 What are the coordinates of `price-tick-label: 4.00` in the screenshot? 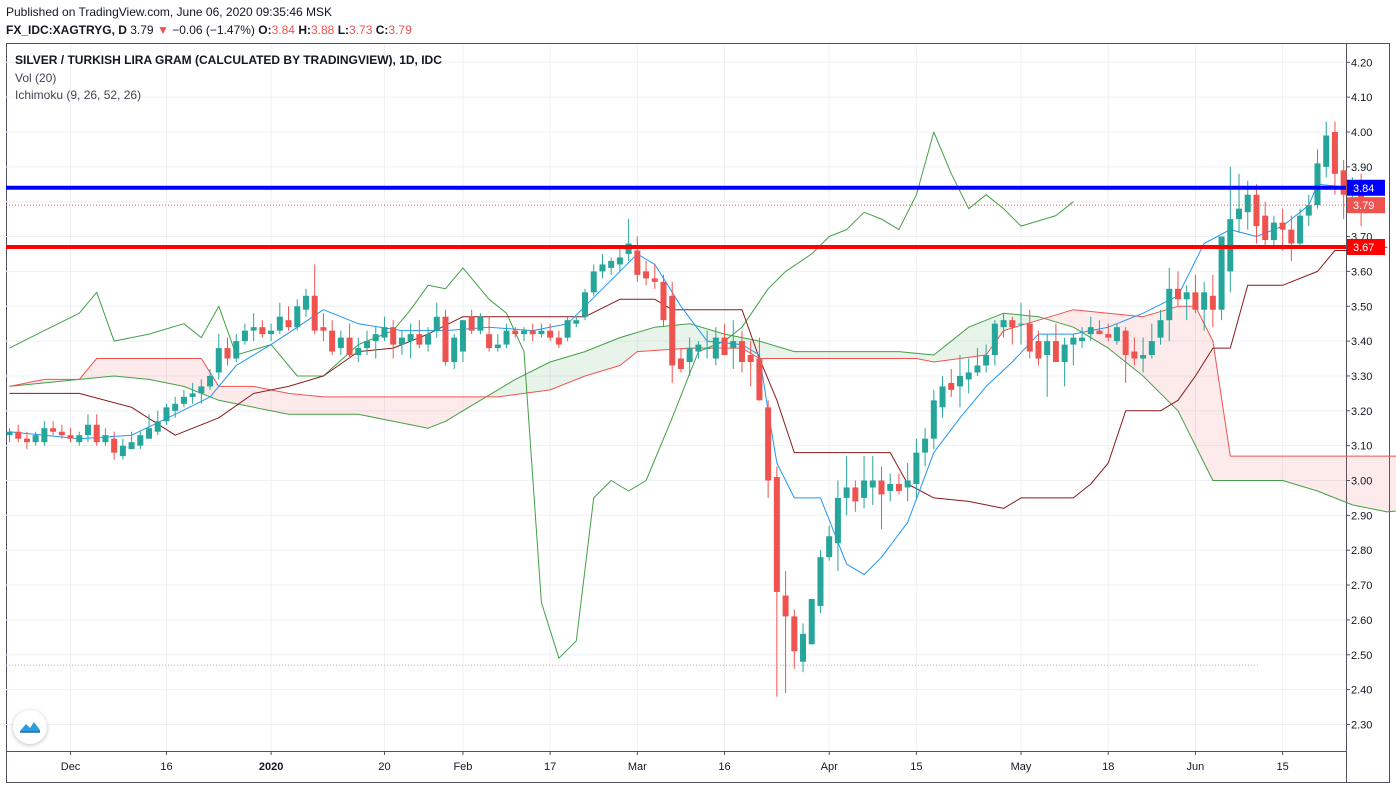 It's located at (1361, 133).